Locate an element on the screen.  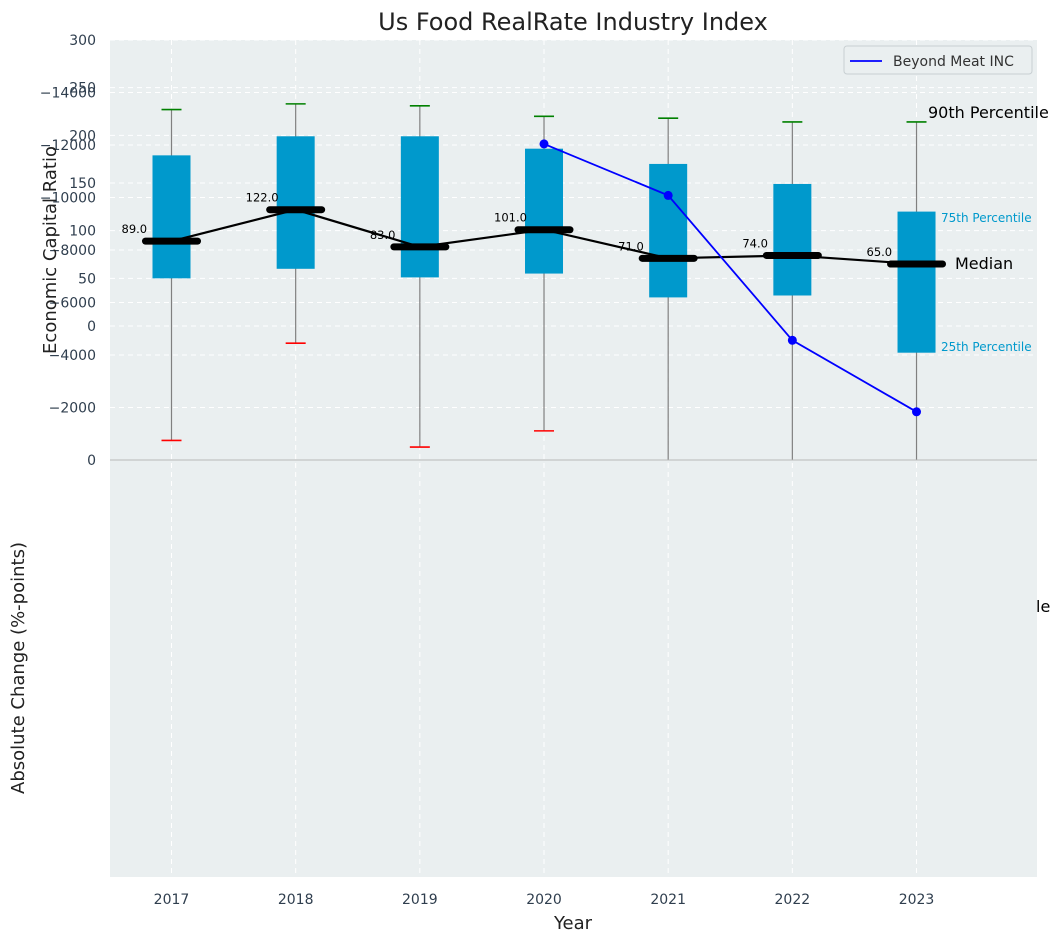
box-2017 is located at coordinates (171, 217).